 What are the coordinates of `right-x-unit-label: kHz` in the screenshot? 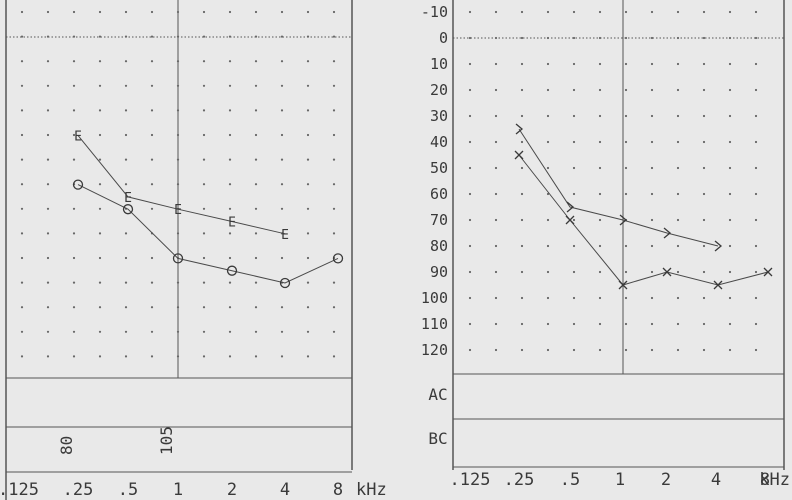 It's located at (774, 480).